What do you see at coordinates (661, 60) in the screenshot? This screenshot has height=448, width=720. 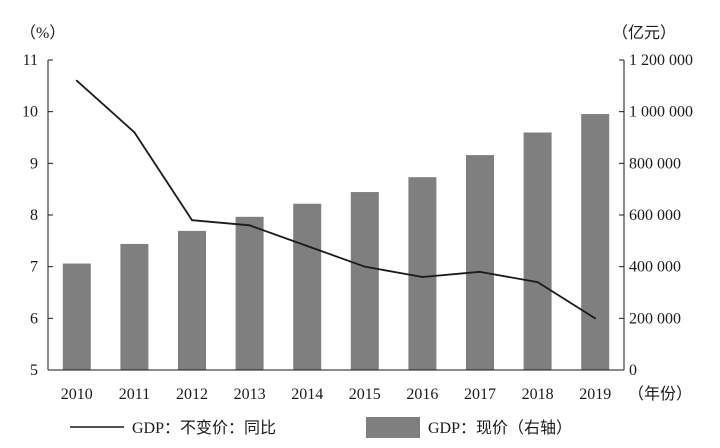 I see `right-tick-label: 1 200 000` at bounding box center [661, 60].